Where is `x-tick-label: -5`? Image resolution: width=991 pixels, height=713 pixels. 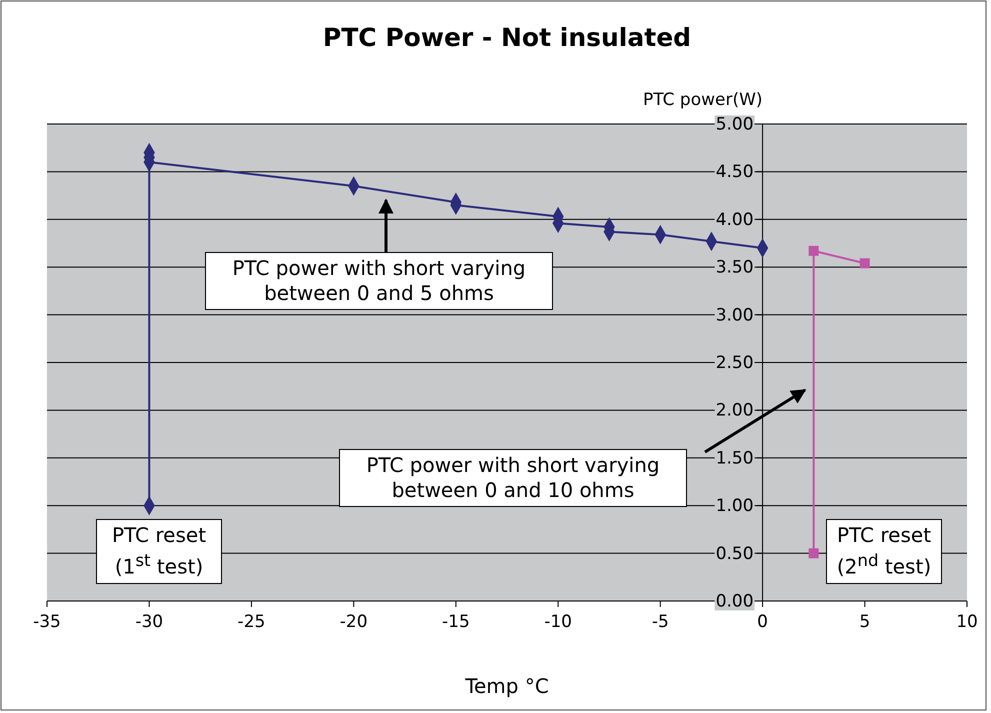
x-tick-label: -5 is located at coordinates (660, 622).